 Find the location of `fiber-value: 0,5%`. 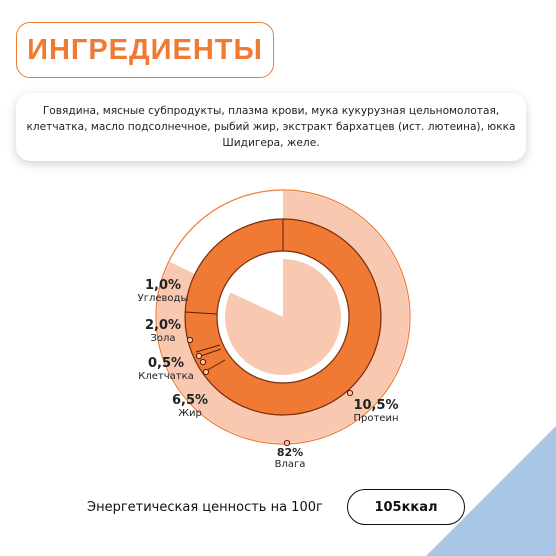

fiber-value: 0,5% is located at coordinates (166, 363).